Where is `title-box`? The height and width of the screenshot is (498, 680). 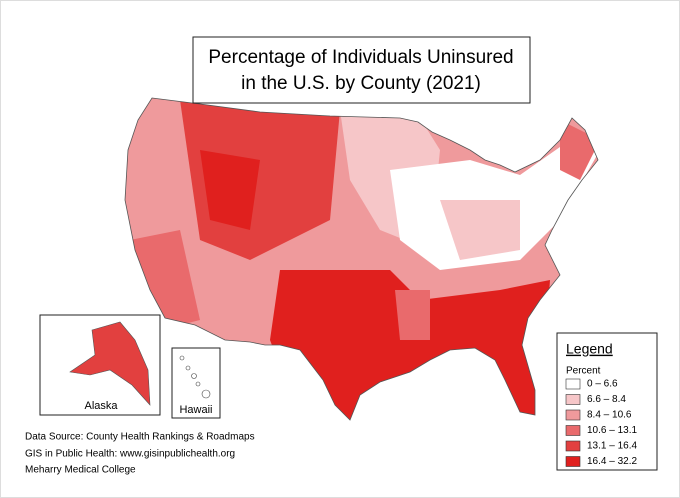 title-box is located at coordinates (361, 70).